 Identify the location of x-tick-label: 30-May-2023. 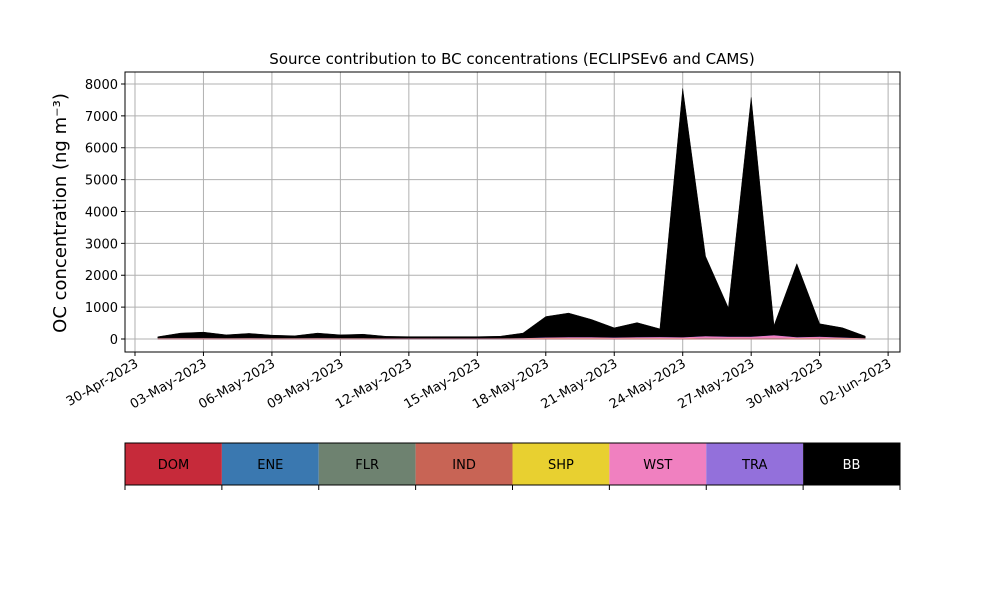
(785, 384).